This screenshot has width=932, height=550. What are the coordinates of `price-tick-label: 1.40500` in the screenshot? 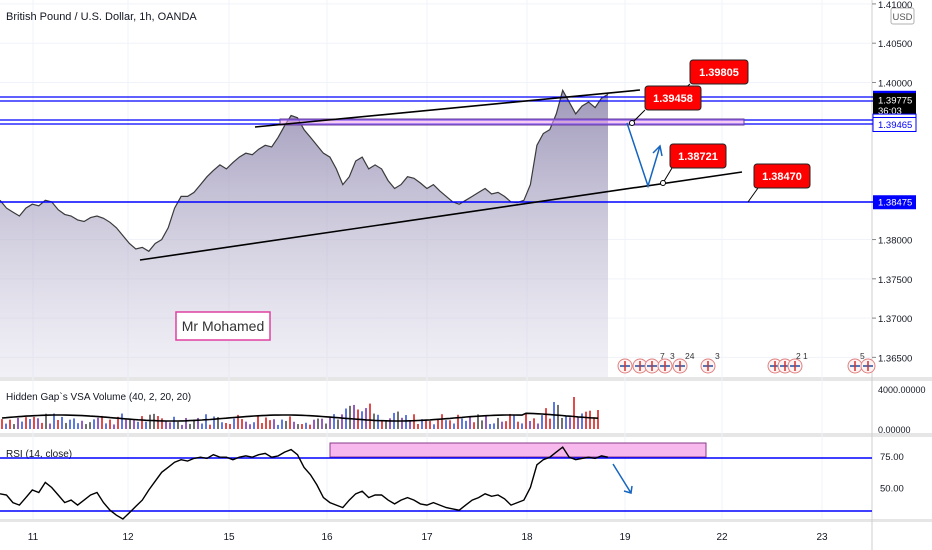 It's located at (895, 44).